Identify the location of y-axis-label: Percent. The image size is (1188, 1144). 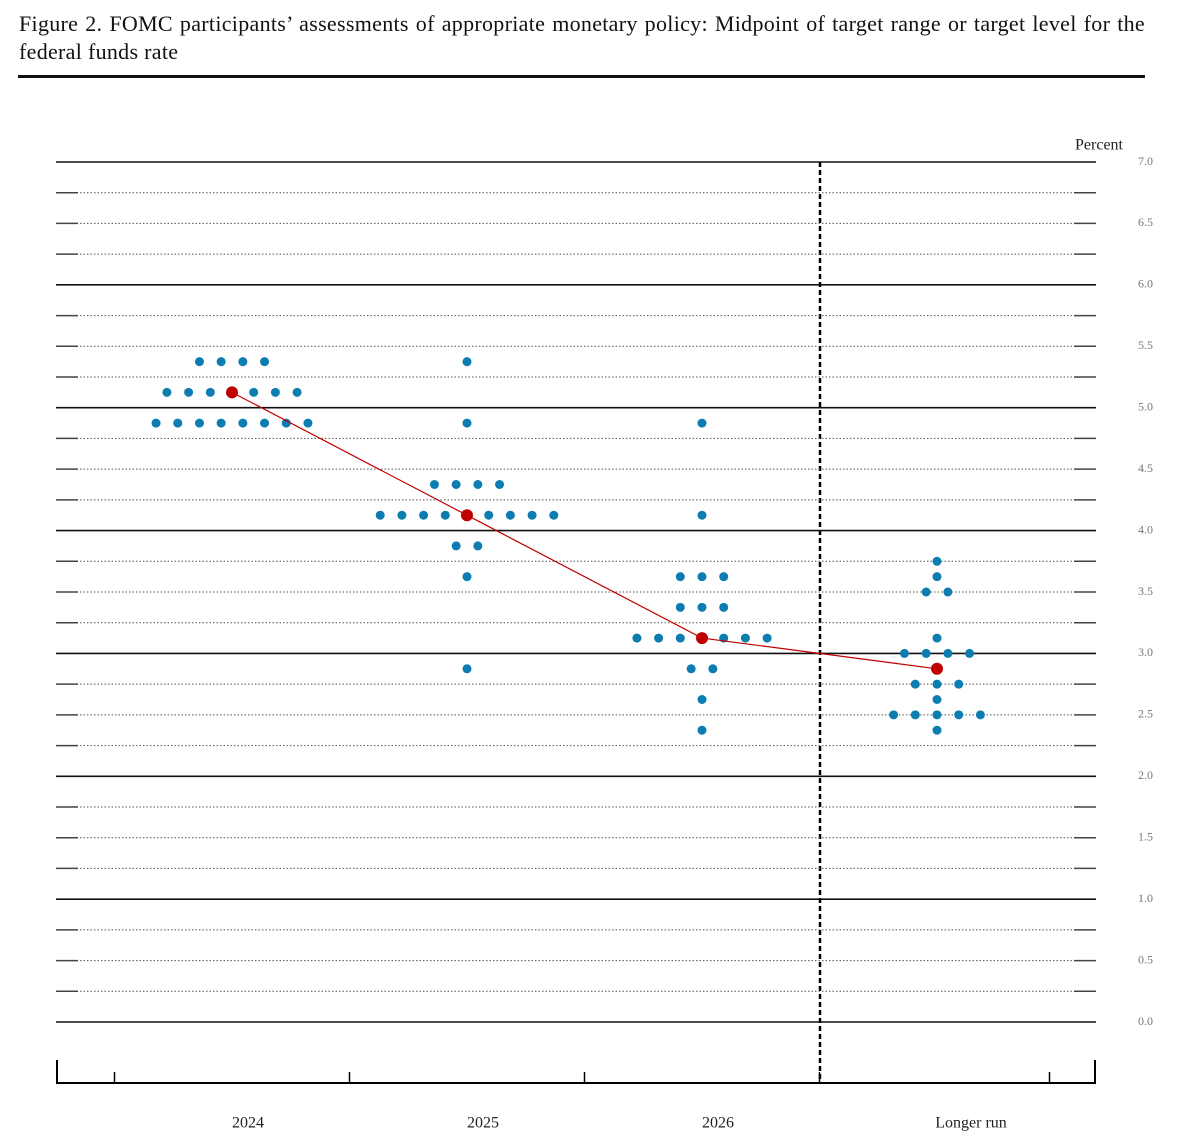
(1099, 145).